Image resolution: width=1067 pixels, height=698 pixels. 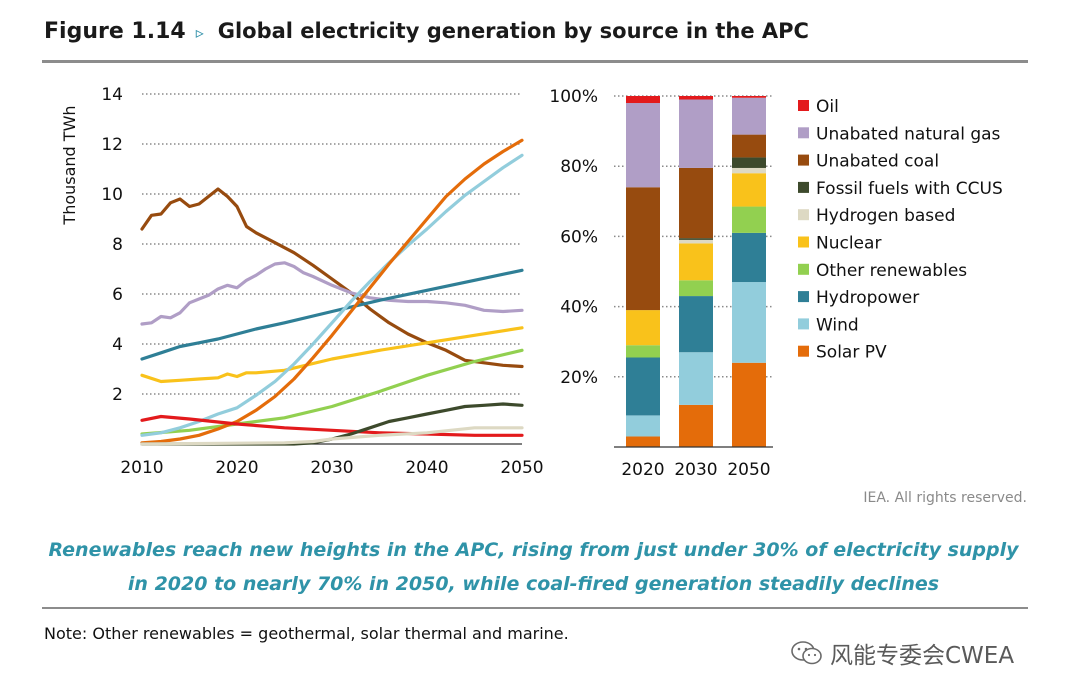 What do you see at coordinates (749, 146) in the screenshot?
I see `bar-2050-unabated-coal` at bounding box center [749, 146].